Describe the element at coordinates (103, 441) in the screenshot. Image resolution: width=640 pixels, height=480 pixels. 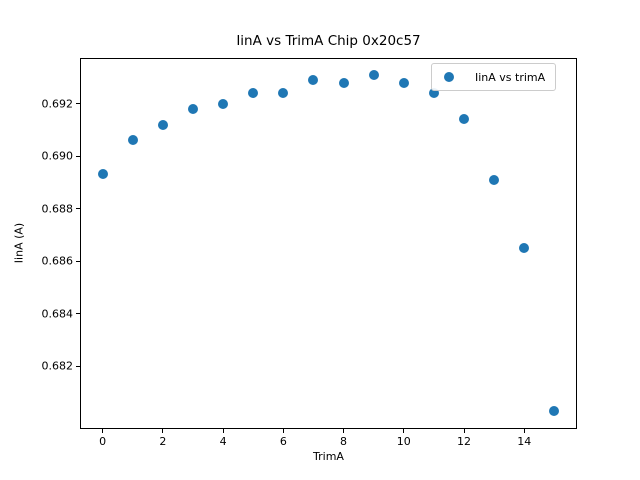
I see `x-tick-label: 0` at that location.